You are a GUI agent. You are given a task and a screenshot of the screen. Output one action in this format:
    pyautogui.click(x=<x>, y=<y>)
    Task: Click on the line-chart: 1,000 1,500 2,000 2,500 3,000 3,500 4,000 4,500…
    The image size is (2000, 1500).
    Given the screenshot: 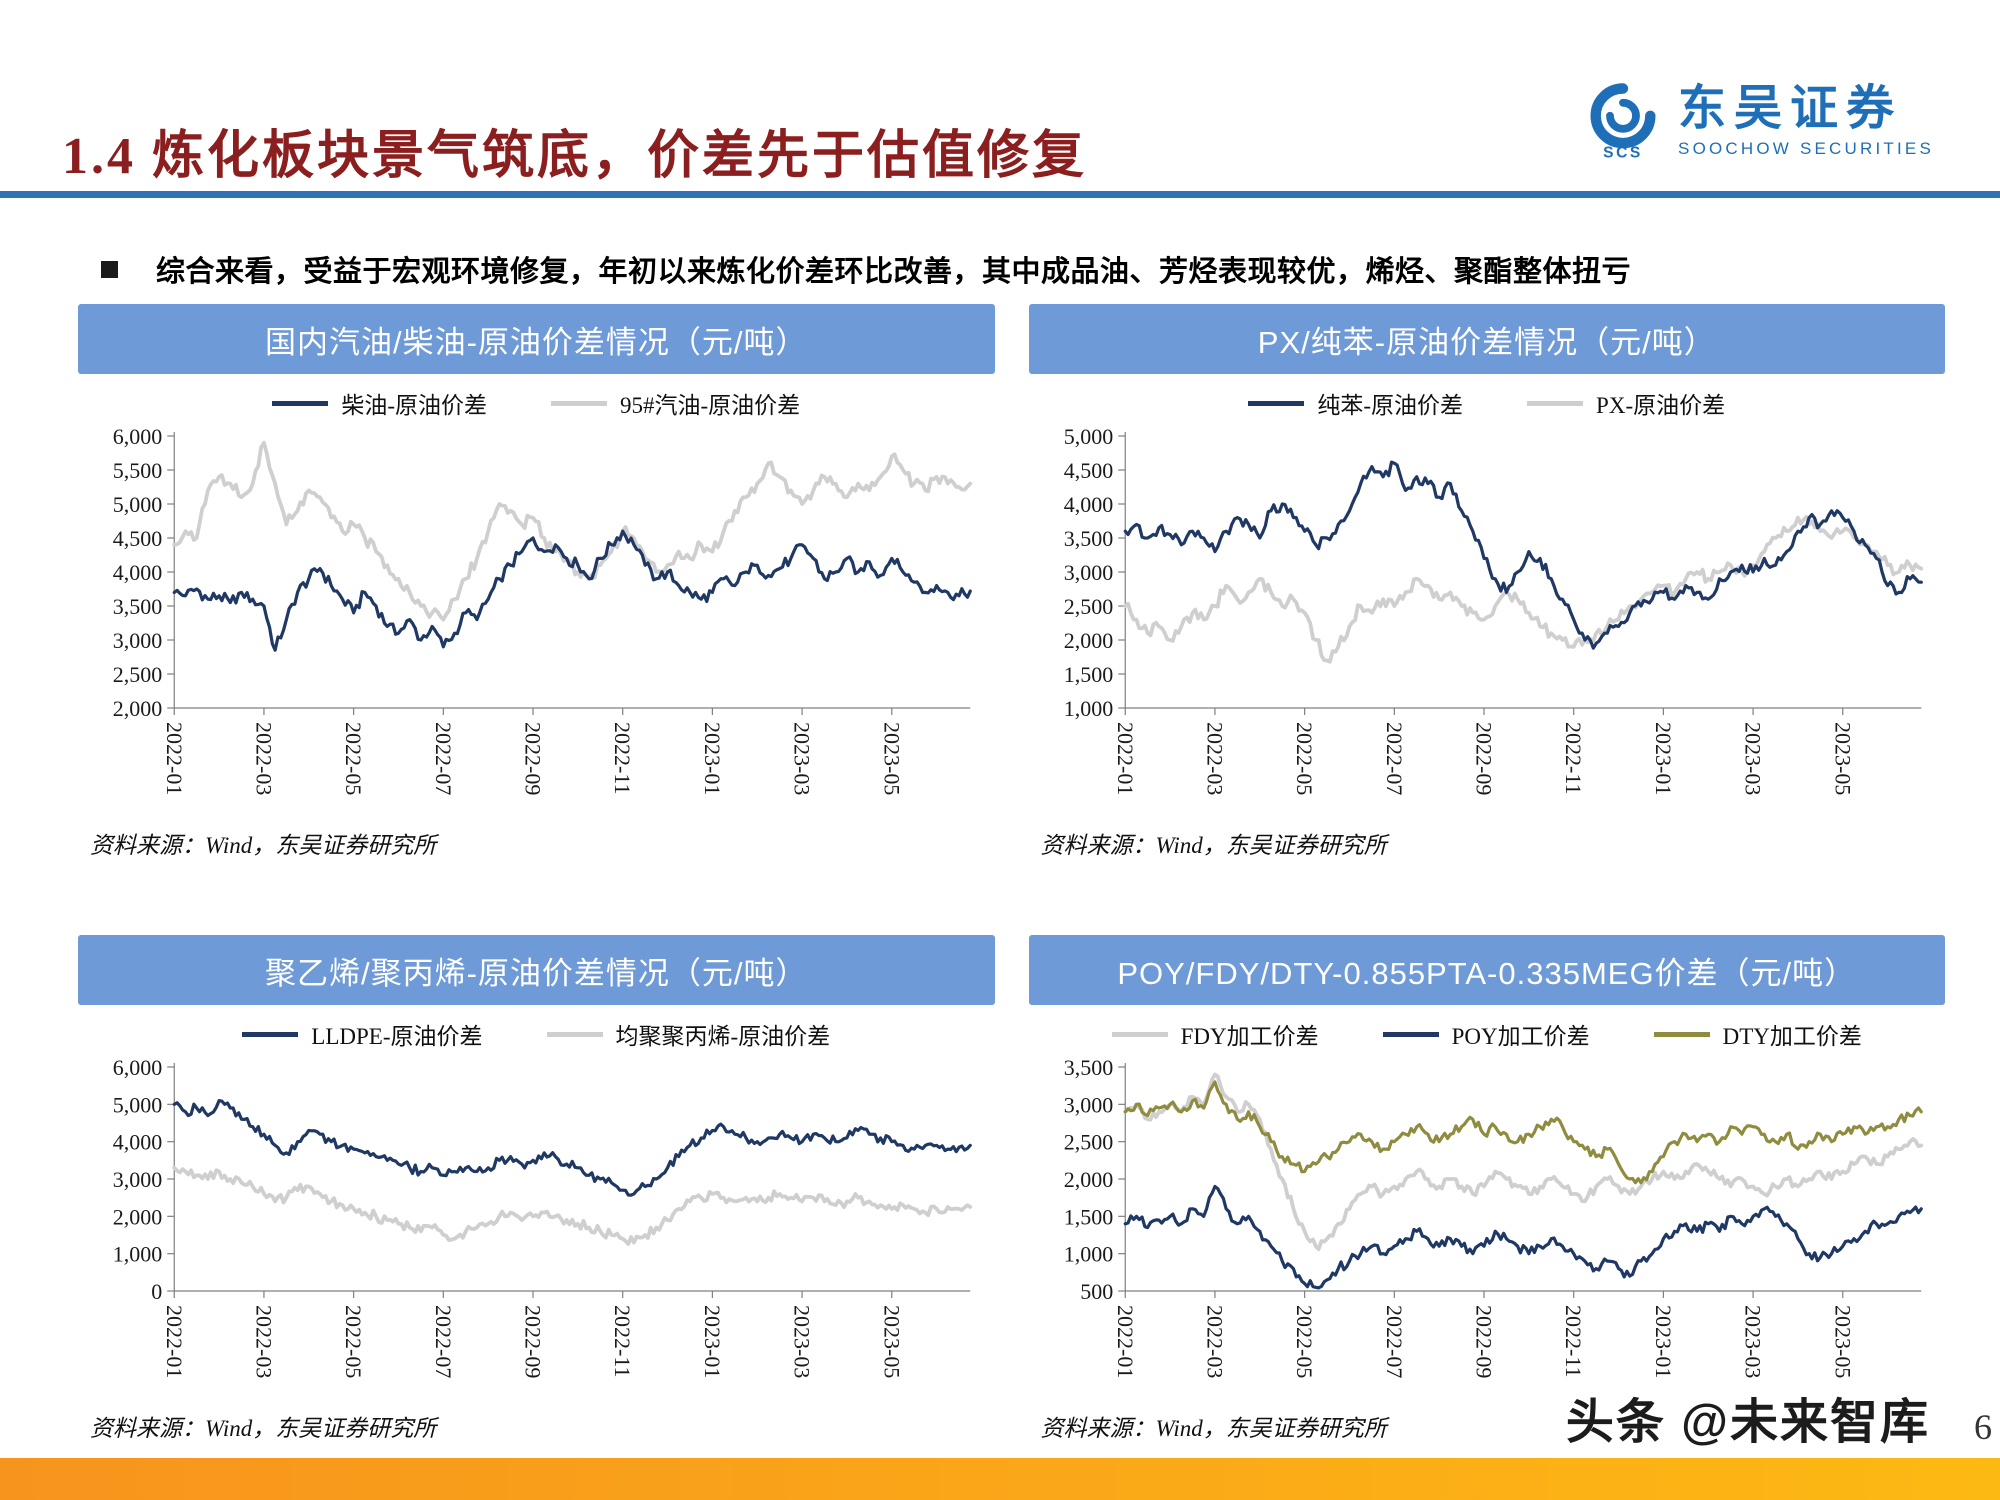 What is the action you would take?
    pyautogui.click(x=1493, y=609)
    